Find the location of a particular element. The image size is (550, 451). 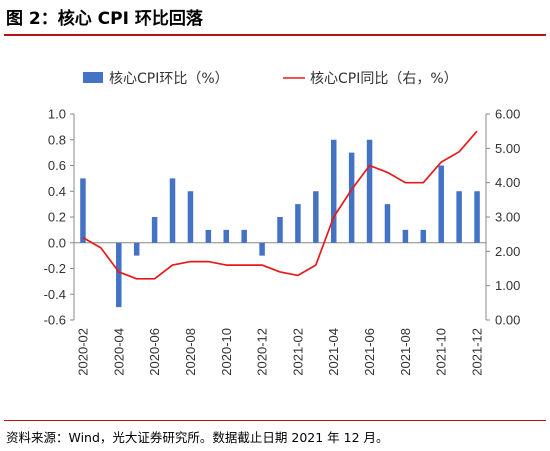

title-rule is located at coordinates (275, 35).